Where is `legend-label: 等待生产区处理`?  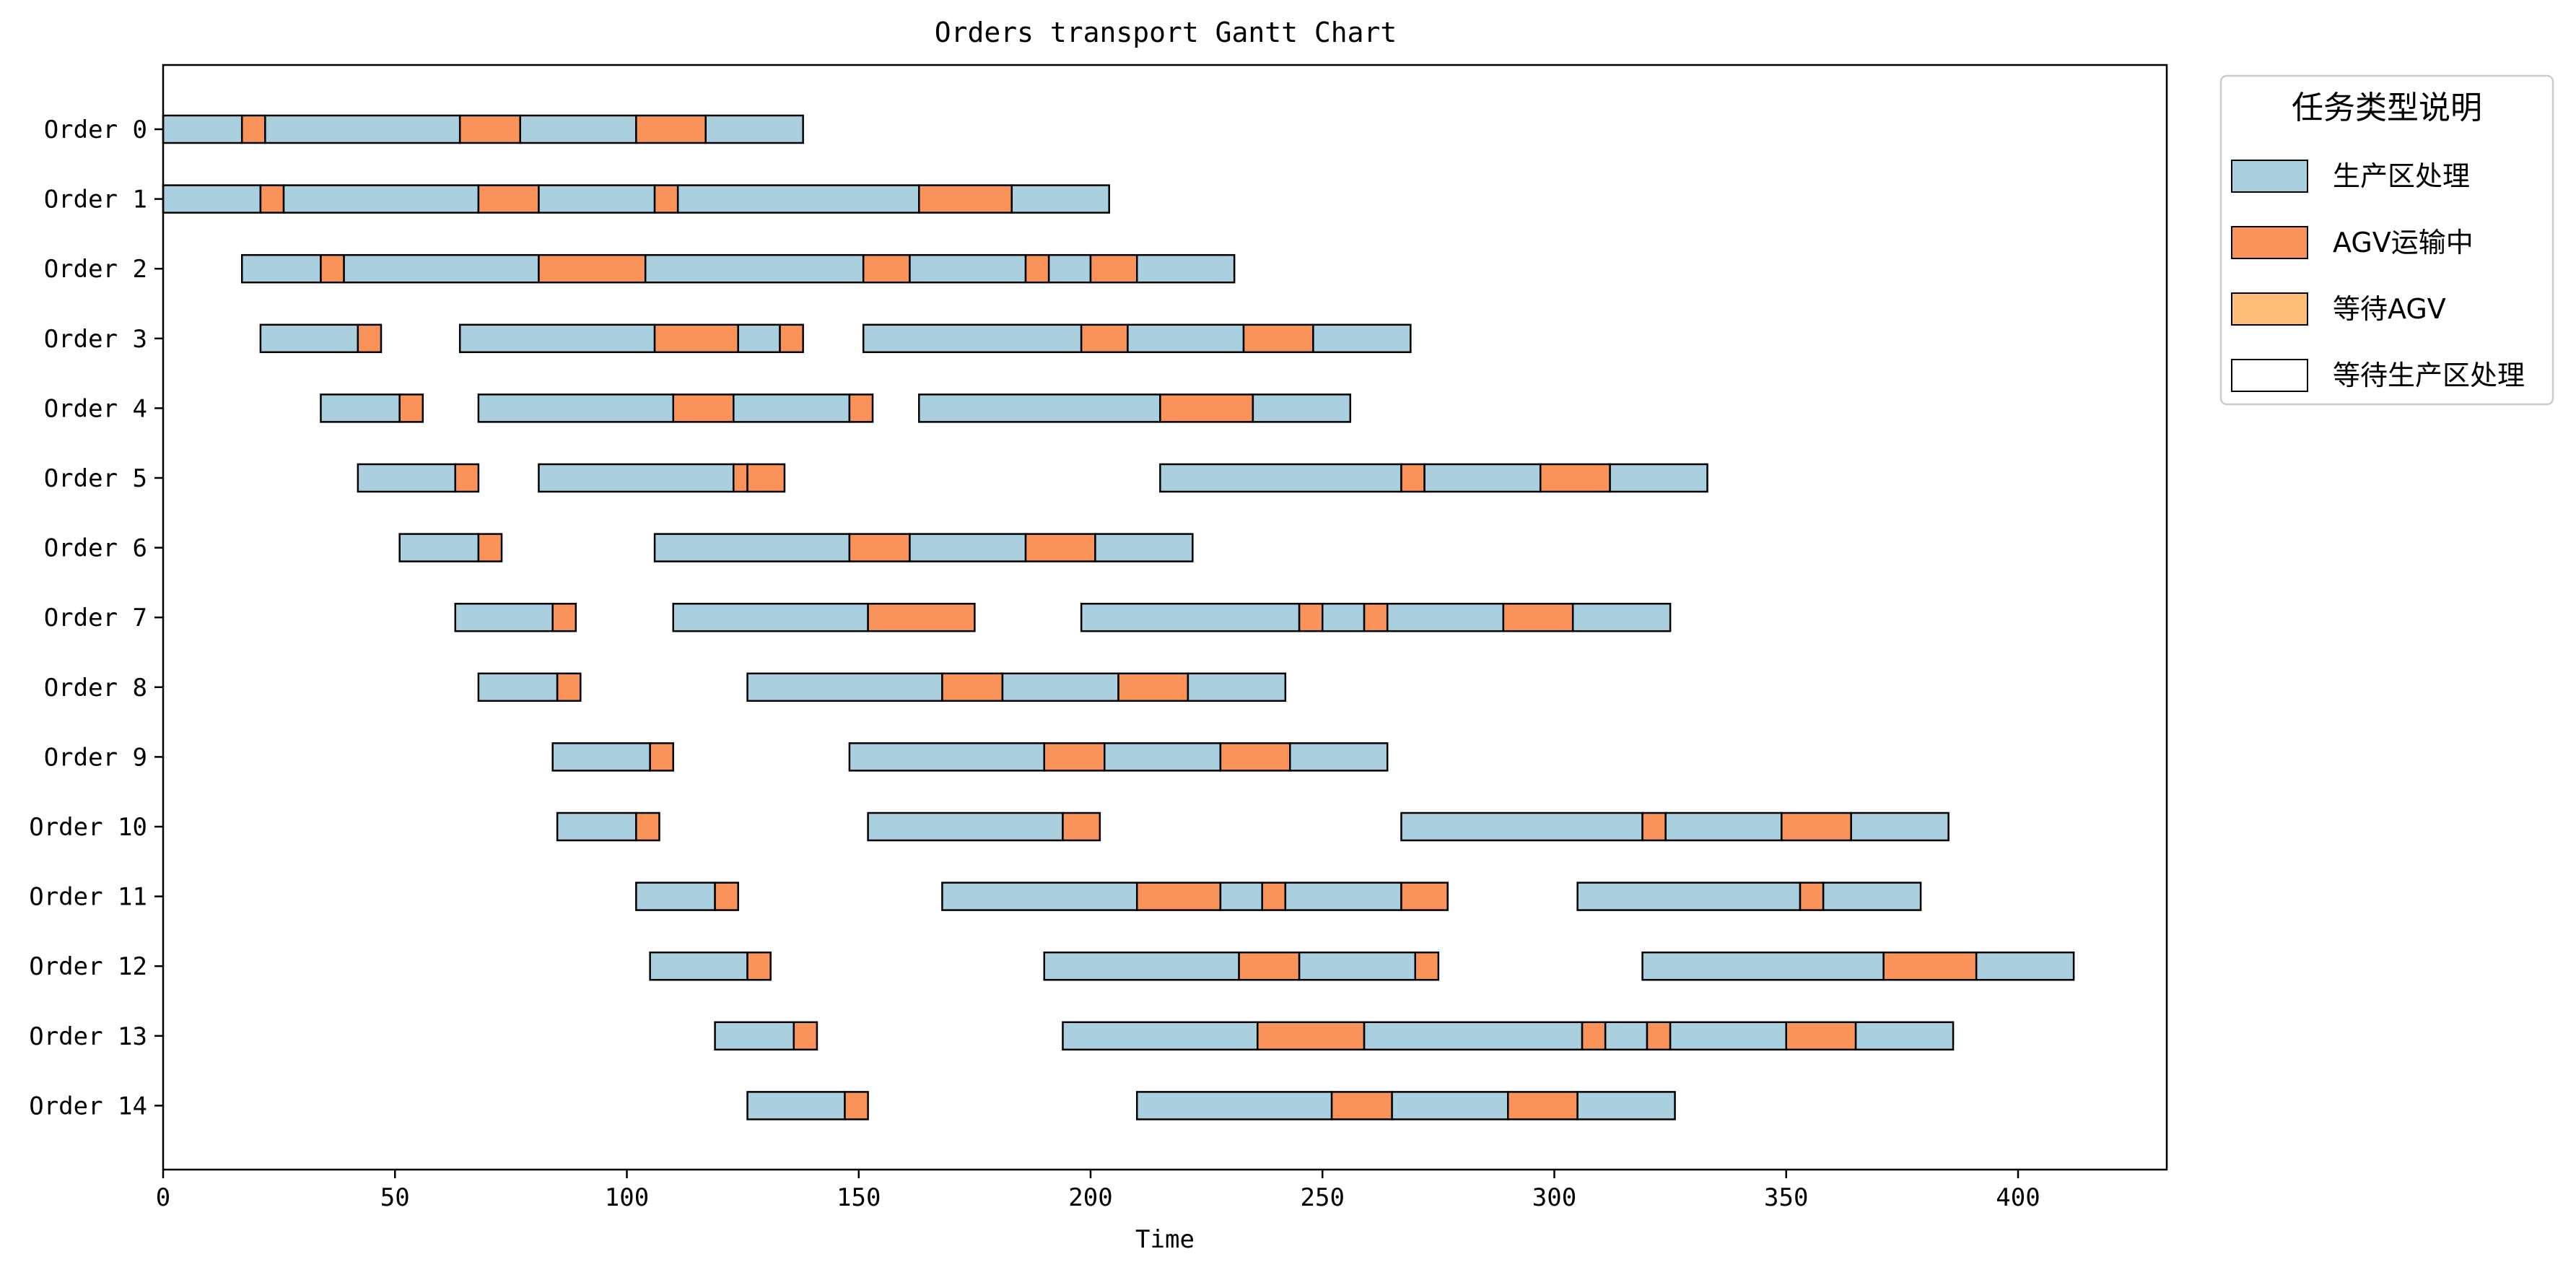
legend-label: 等待生产区处理 is located at coordinates (2429, 375).